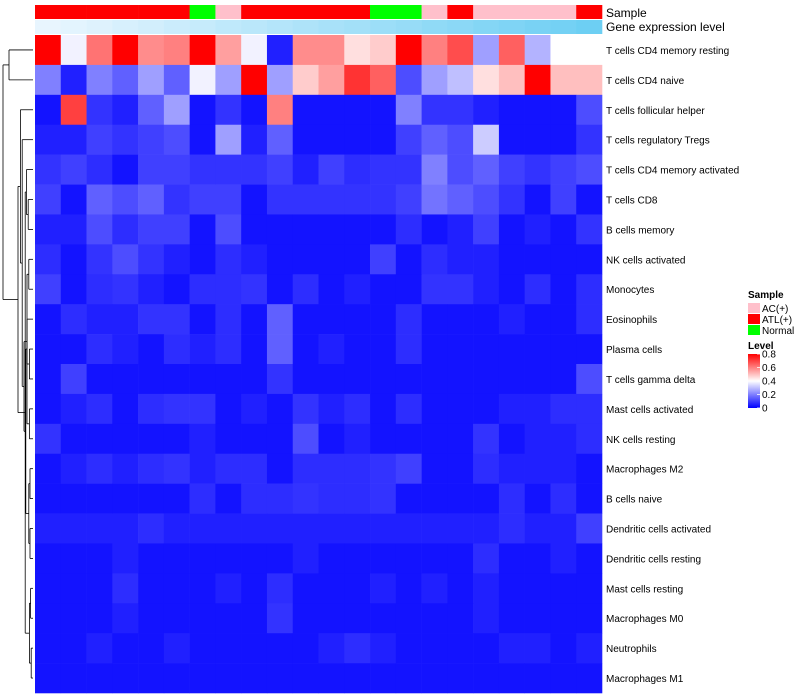  Describe the element at coordinates (658, 530) in the screenshot. I see `row-label: Dendritic cells activated` at that location.